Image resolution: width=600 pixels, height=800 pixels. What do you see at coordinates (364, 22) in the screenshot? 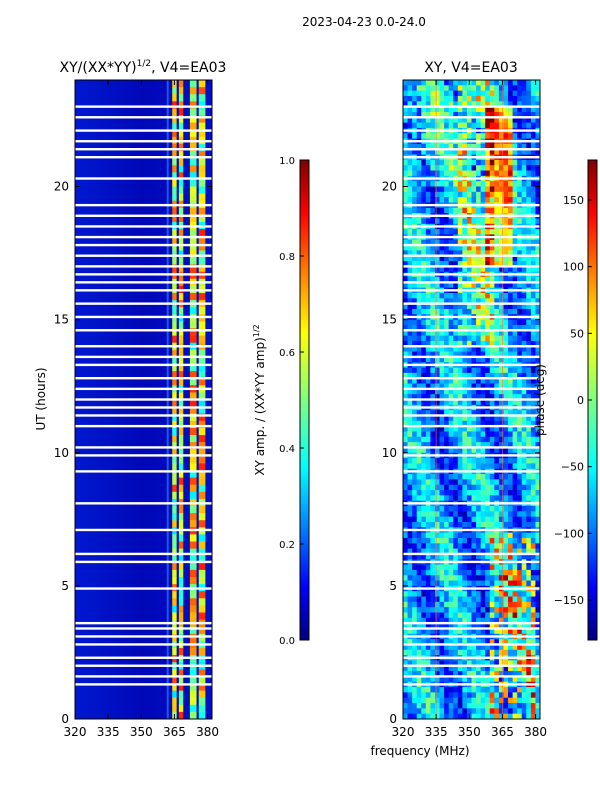
I see `figure-suptitle: 2023-04-23 0.0-24.0` at bounding box center [364, 22].